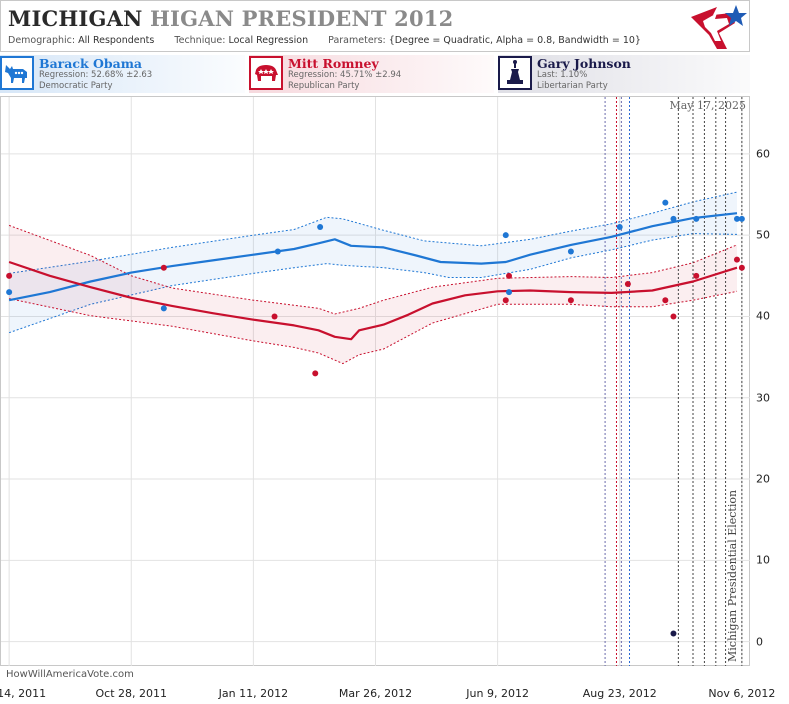  What do you see at coordinates (707, 105) in the screenshot?
I see `date-label: May 17, 2025` at bounding box center [707, 105].